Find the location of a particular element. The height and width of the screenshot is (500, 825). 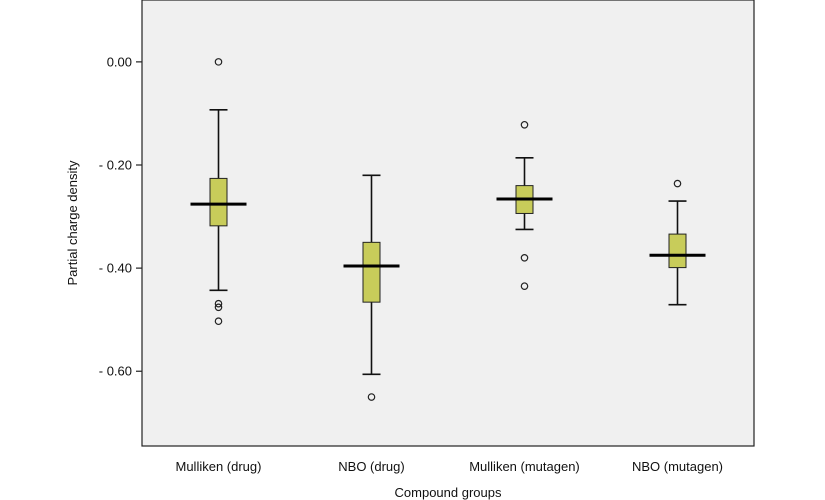

x-tick-label: Mulliken (drug) is located at coordinates (219, 466).